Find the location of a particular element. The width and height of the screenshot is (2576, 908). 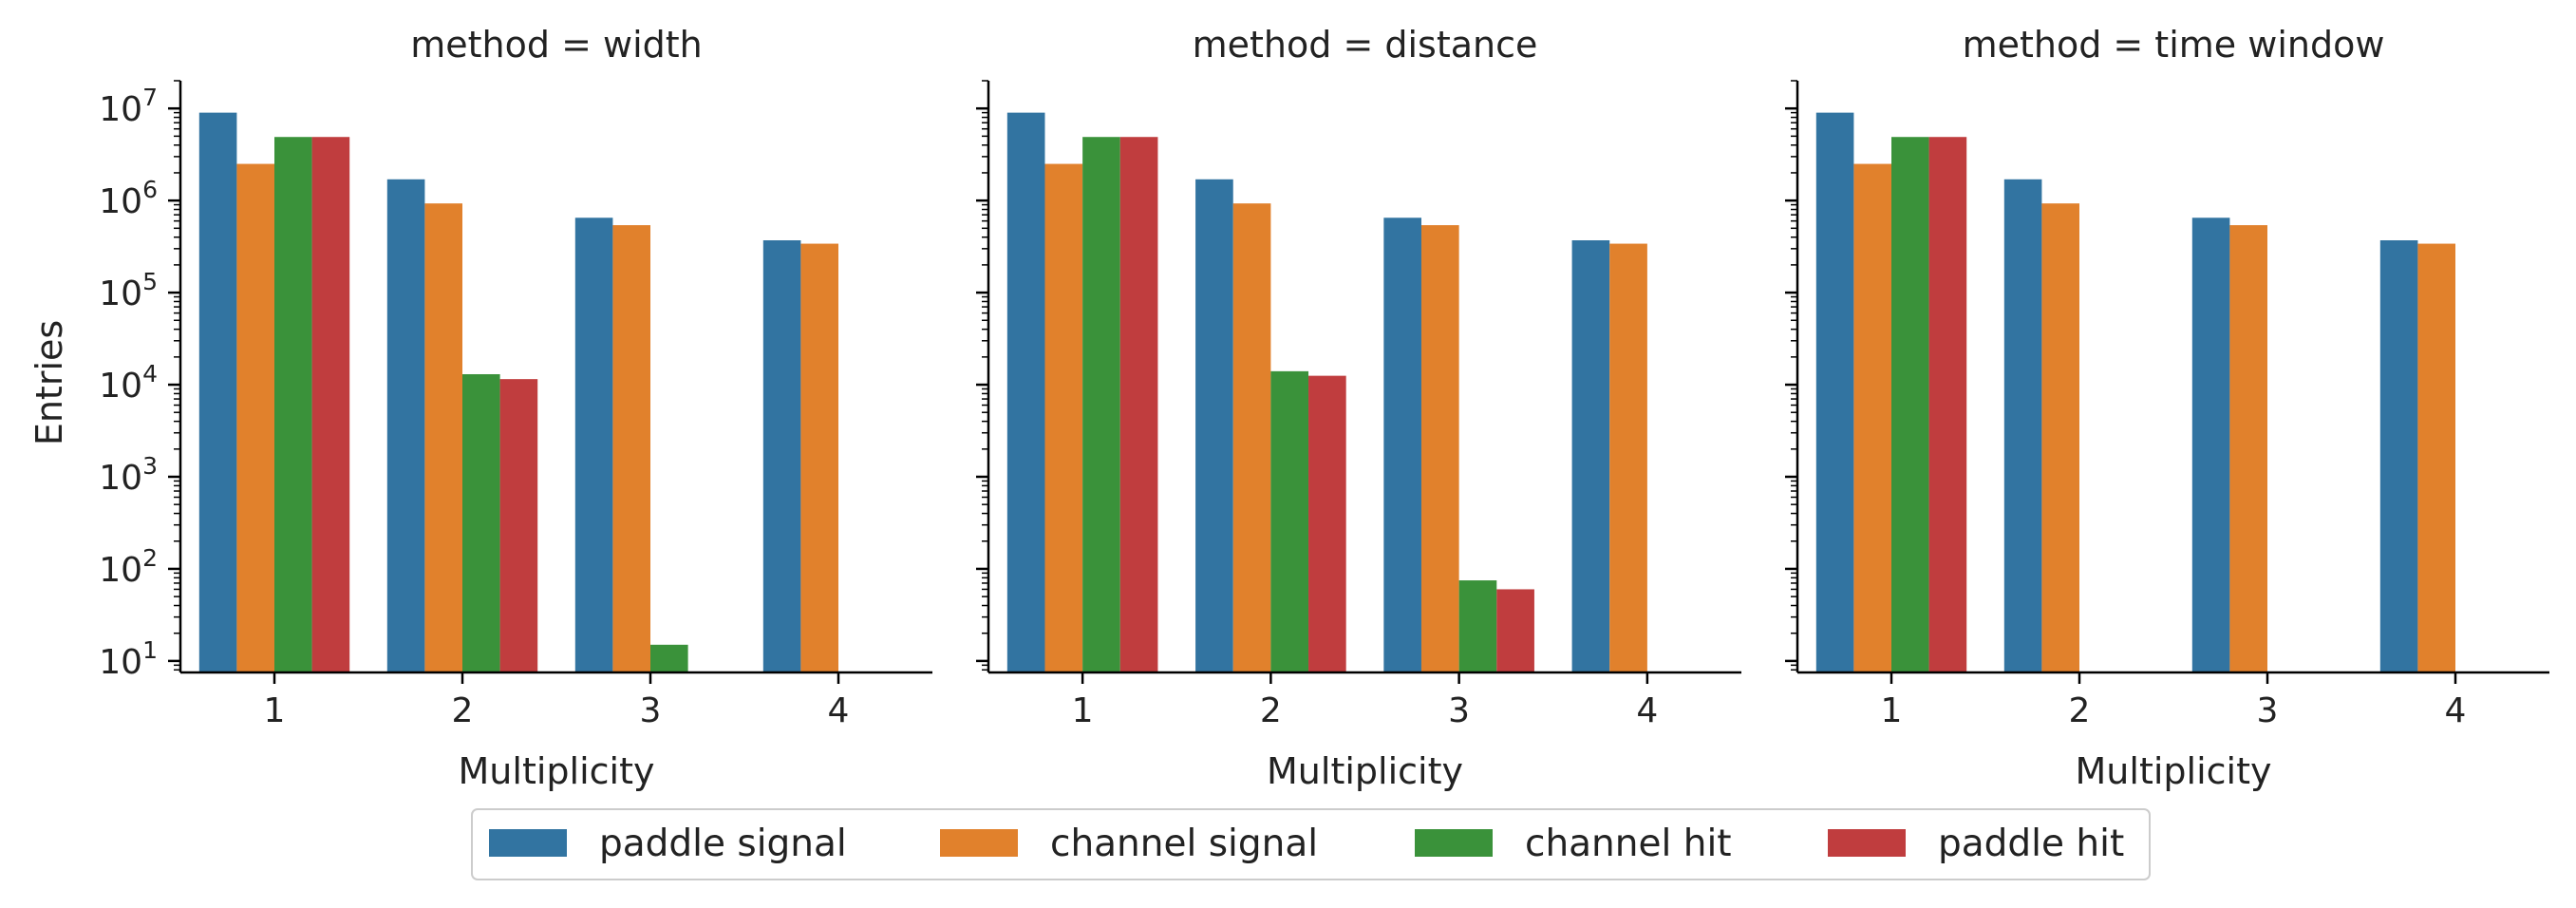

legend-frame is located at coordinates (1311, 844).